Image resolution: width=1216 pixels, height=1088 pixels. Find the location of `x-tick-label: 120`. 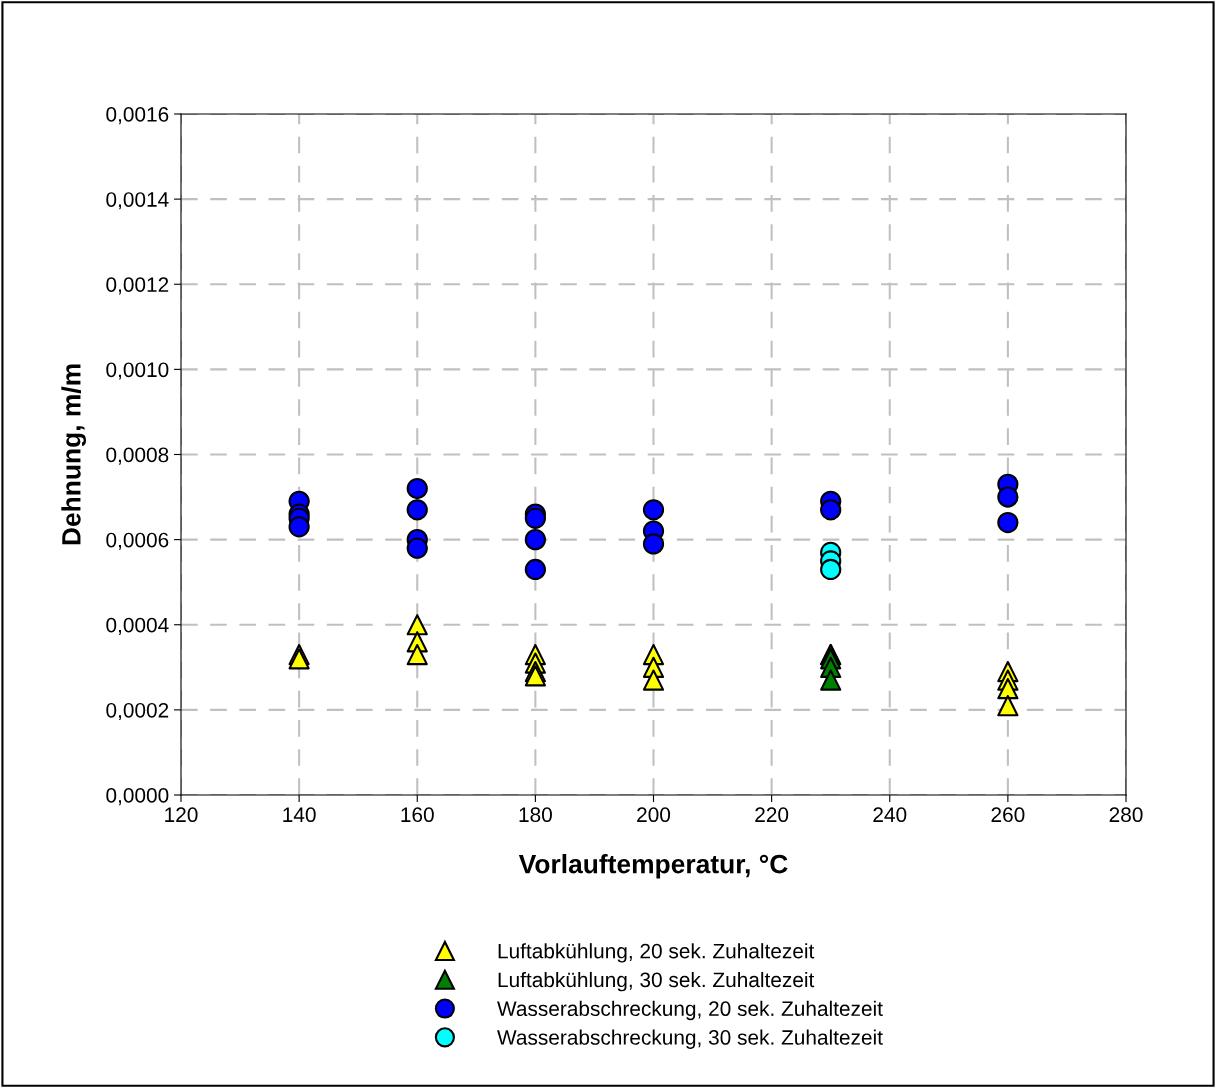

x-tick-label: 120 is located at coordinates (181, 815).